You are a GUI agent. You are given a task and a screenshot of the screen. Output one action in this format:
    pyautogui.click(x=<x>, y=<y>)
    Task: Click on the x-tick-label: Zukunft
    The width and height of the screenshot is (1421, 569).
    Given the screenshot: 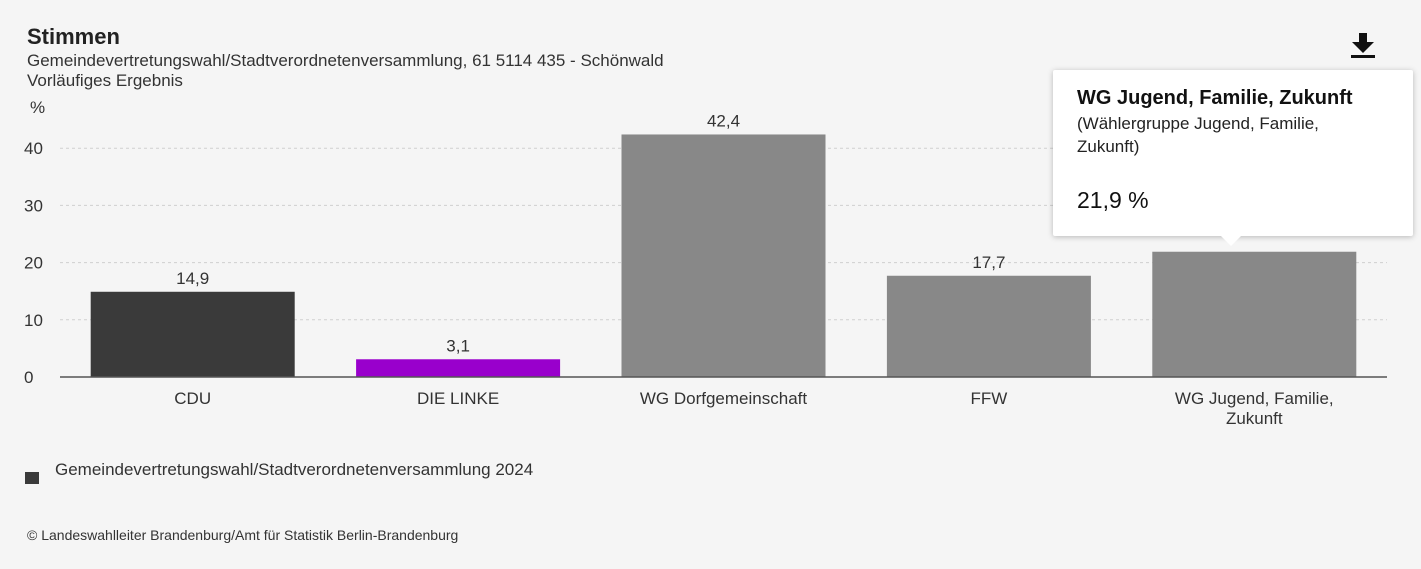 What is the action you would take?
    pyautogui.click(x=1254, y=418)
    